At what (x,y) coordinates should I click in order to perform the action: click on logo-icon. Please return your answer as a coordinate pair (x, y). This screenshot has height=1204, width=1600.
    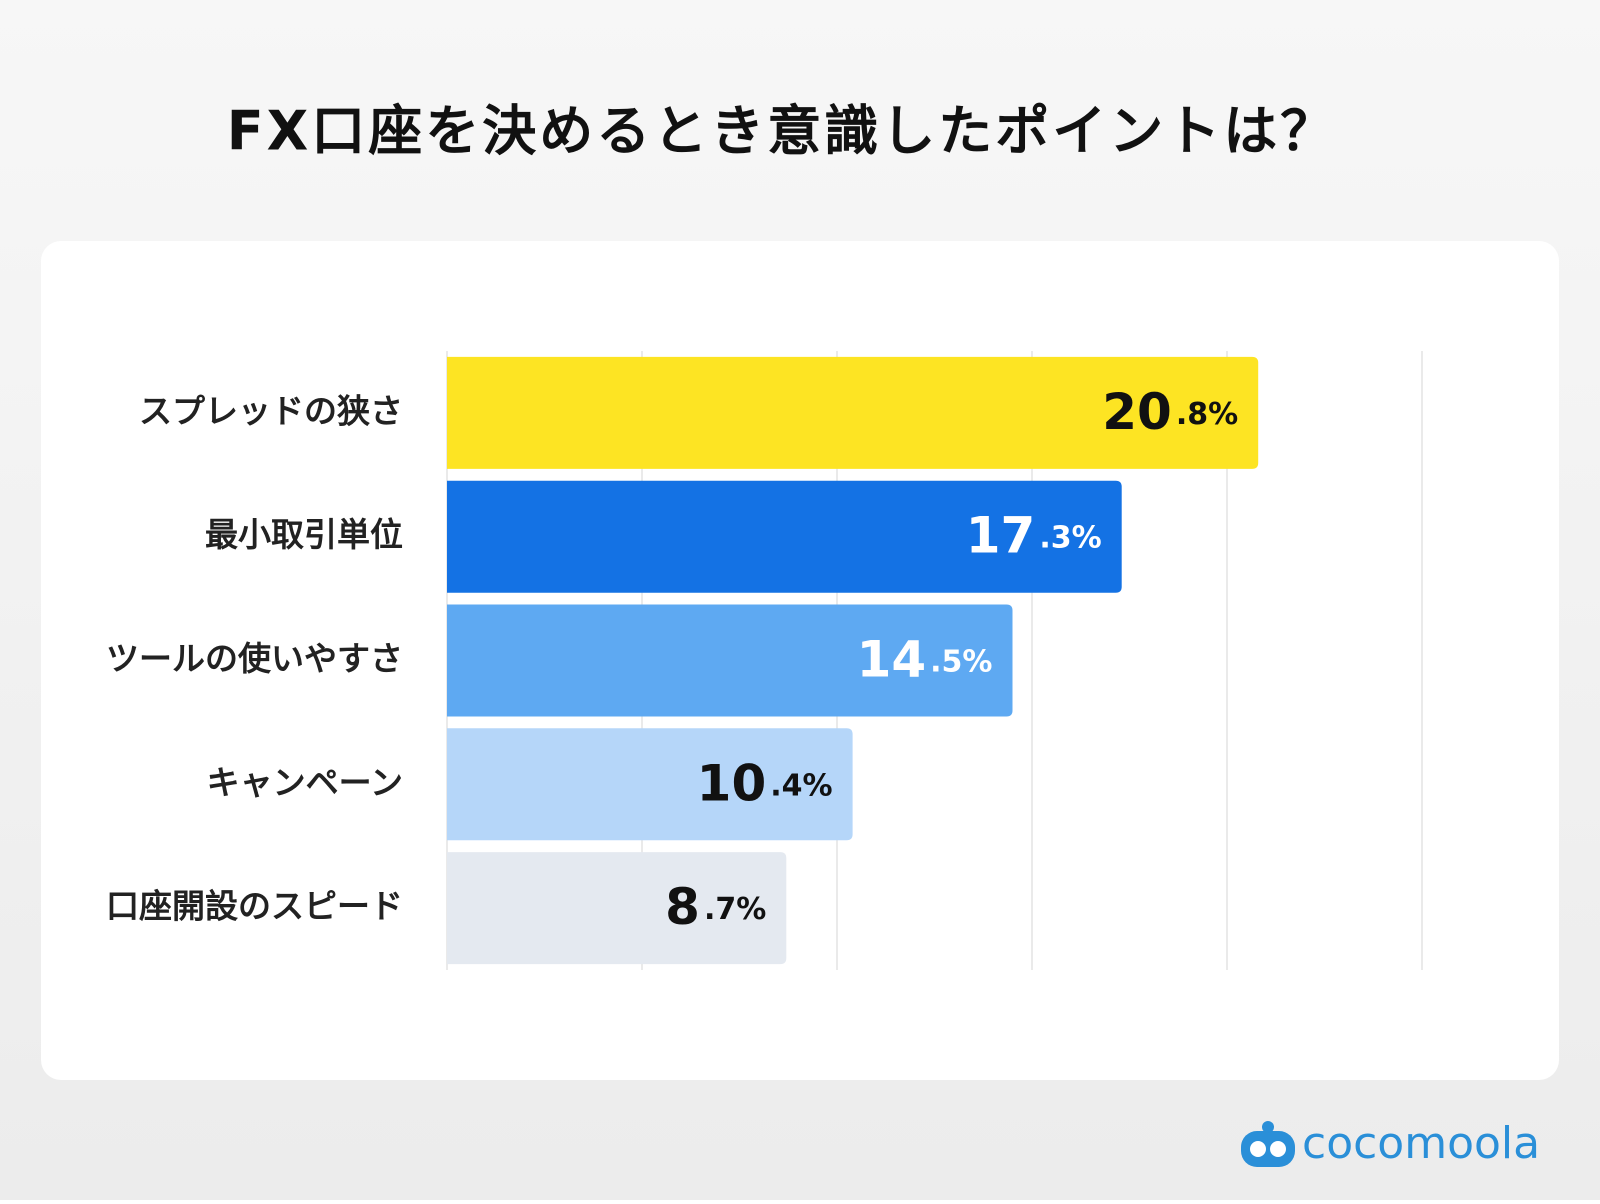
    Looking at the image, I should click on (1268, 1149).